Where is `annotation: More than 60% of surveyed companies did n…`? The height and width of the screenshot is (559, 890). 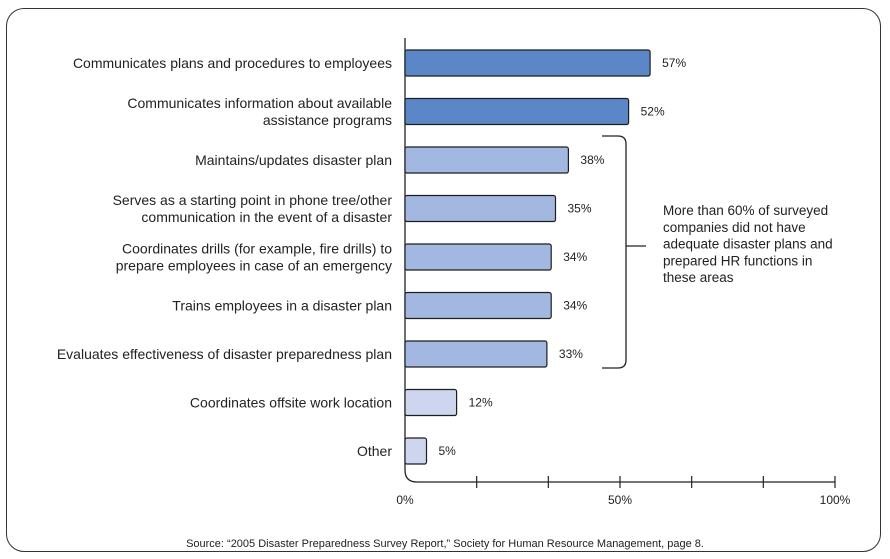
annotation: More than 60% of surveyed companies did n… is located at coordinates (717, 252).